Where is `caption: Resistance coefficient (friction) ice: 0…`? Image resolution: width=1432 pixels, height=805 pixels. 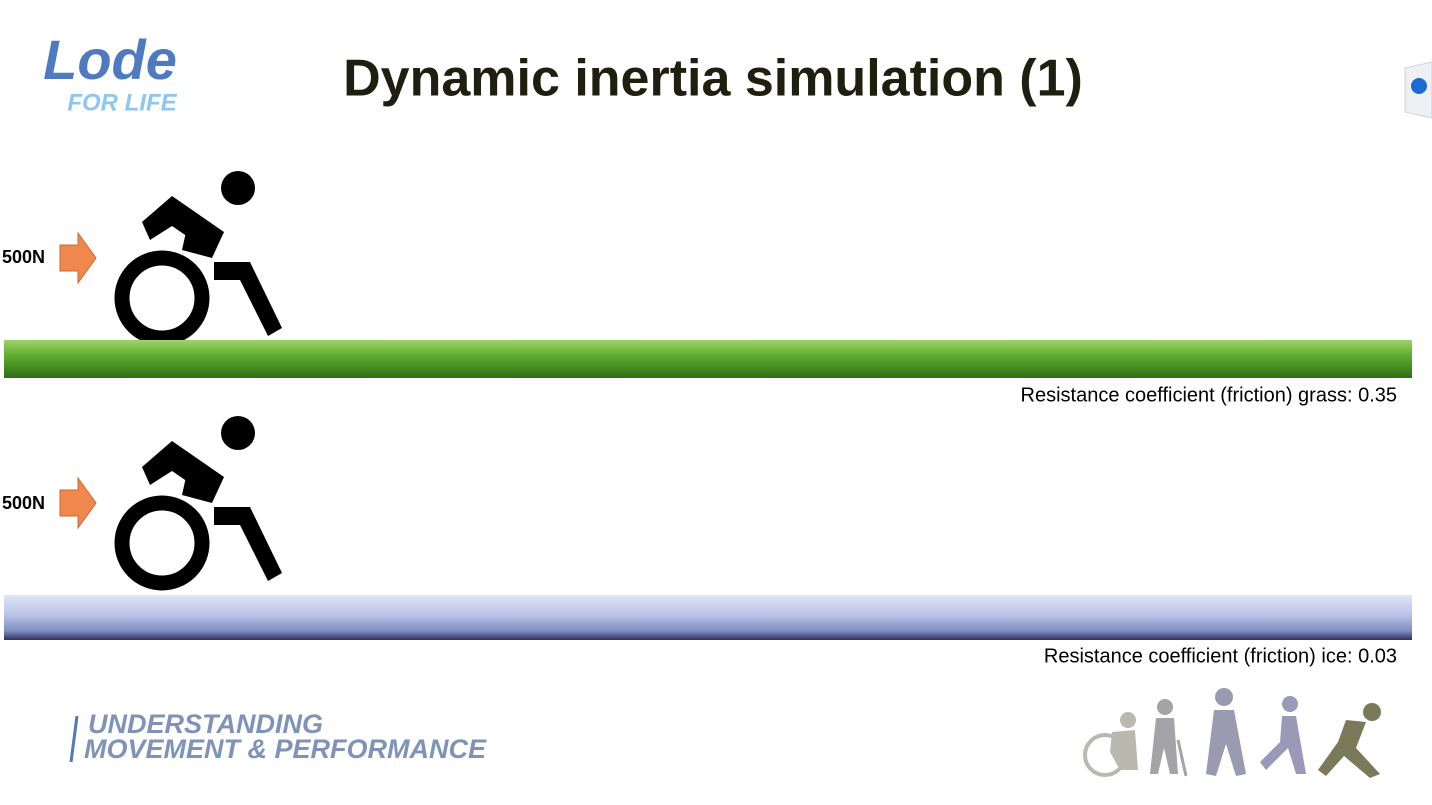
caption: Resistance coefficient (friction) ice: 0… is located at coordinates (1220, 656).